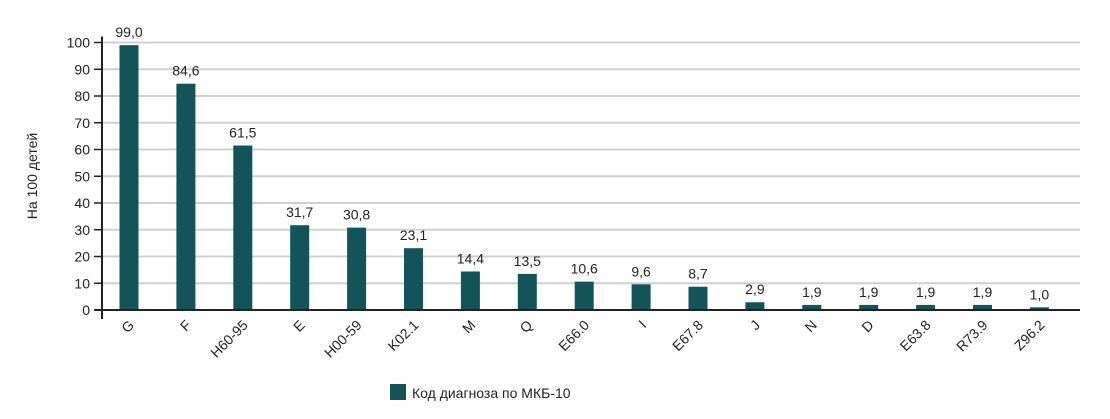  What do you see at coordinates (527, 261) in the screenshot?
I see `data-label: 13,5` at bounding box center [527, 261].